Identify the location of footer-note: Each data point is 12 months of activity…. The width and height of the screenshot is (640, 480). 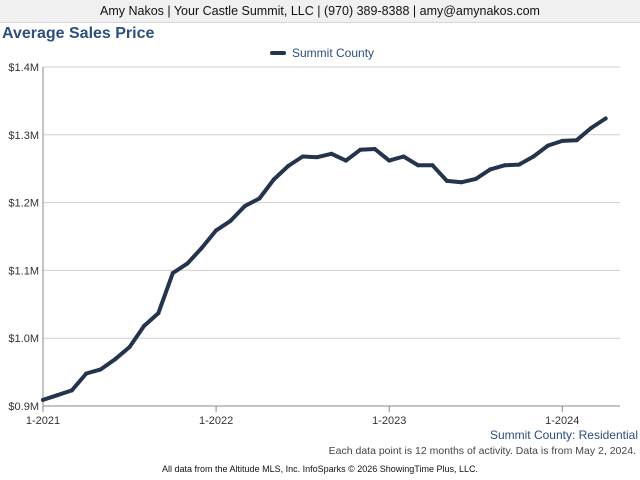
(482, 451).